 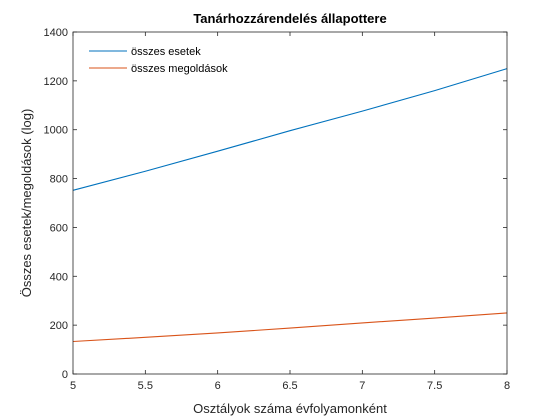 What do you see at coordinates (65, 375) in the screenshot?
I see `y-tick-label: 0` at bounding box center [65, 375].